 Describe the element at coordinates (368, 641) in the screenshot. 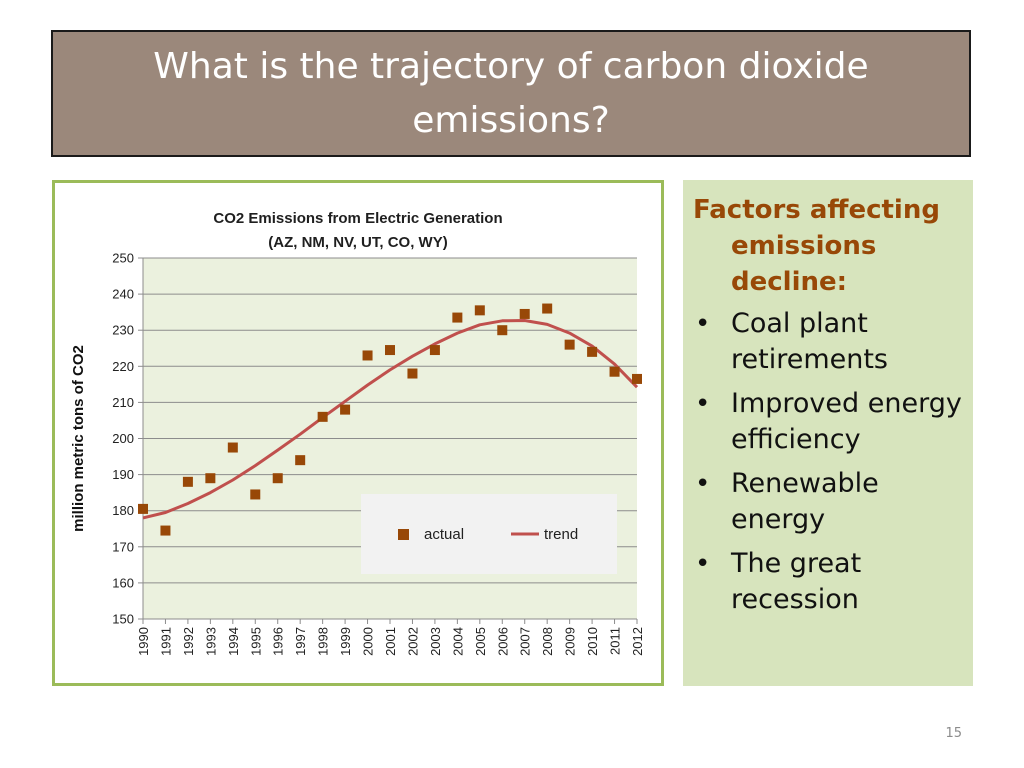

I see `x-tick-label: 2000` at that location.